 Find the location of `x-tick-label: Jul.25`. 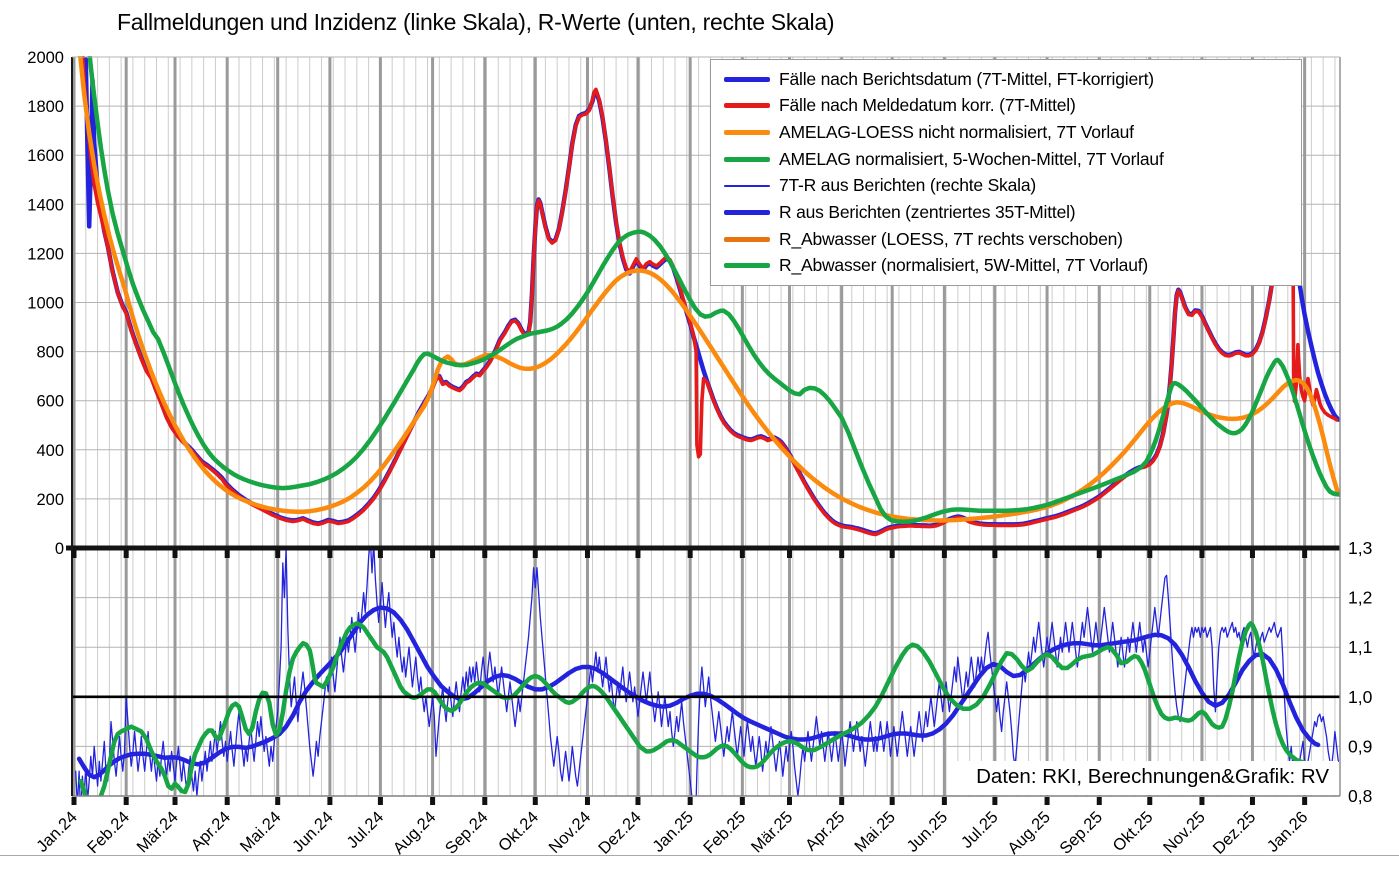

x-tick-label: Jul.25 is located at coordinates (980, 830).